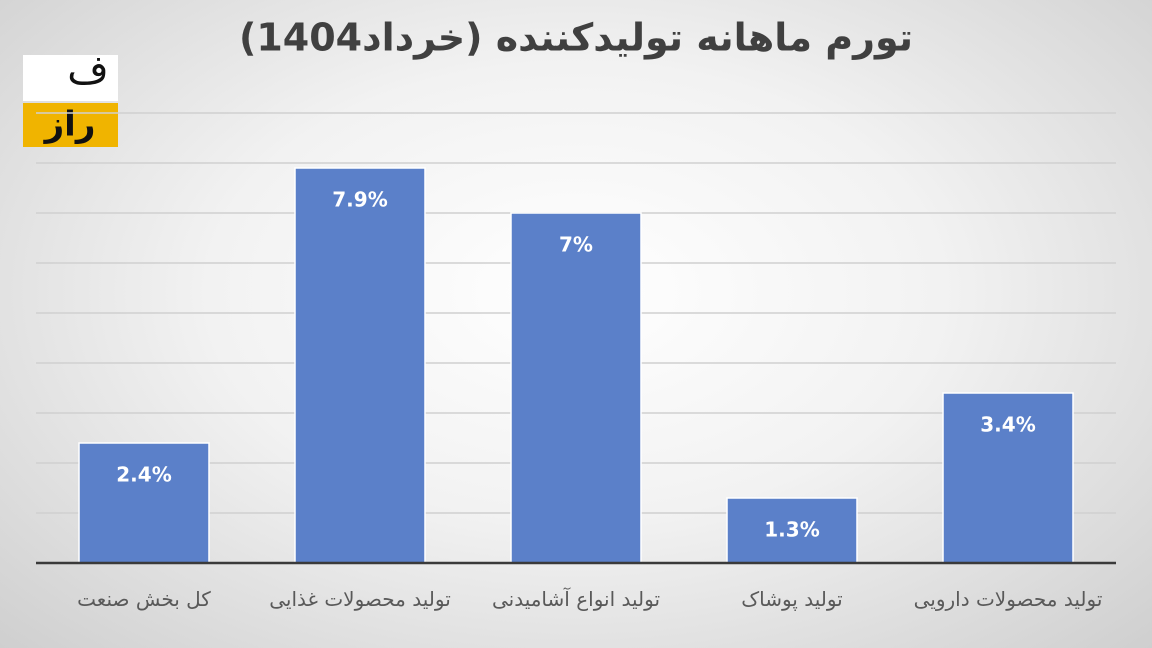 The image size is (1152, 648). I want to click on value-label: 1.3%, so click(791, 530).